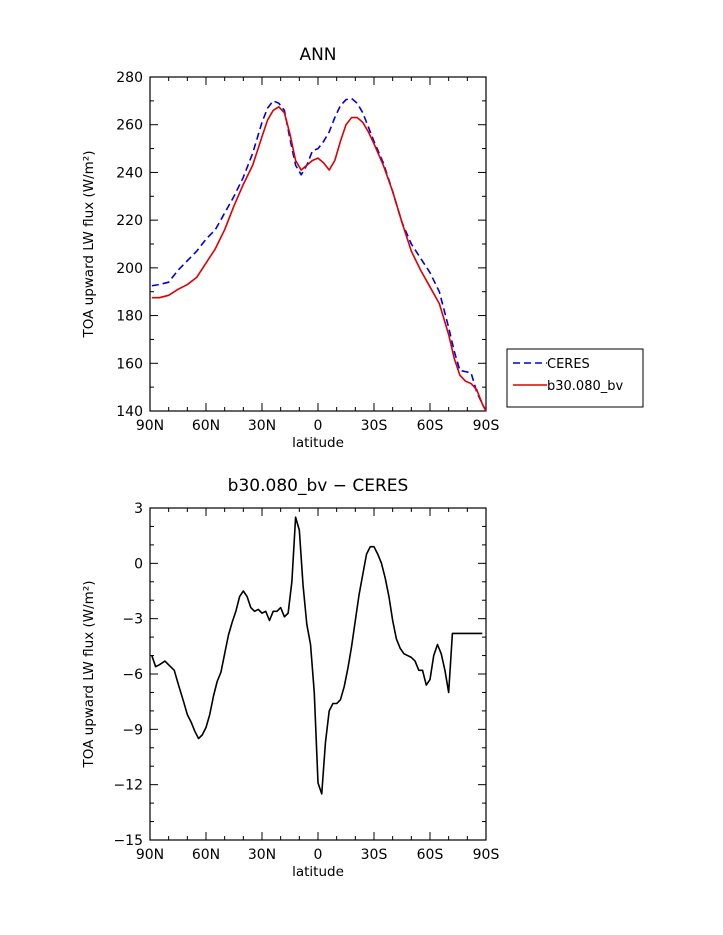  Describe the element at coordinates (138, 509) in the screenshot. I see `y-tick-label: 3` at that location.